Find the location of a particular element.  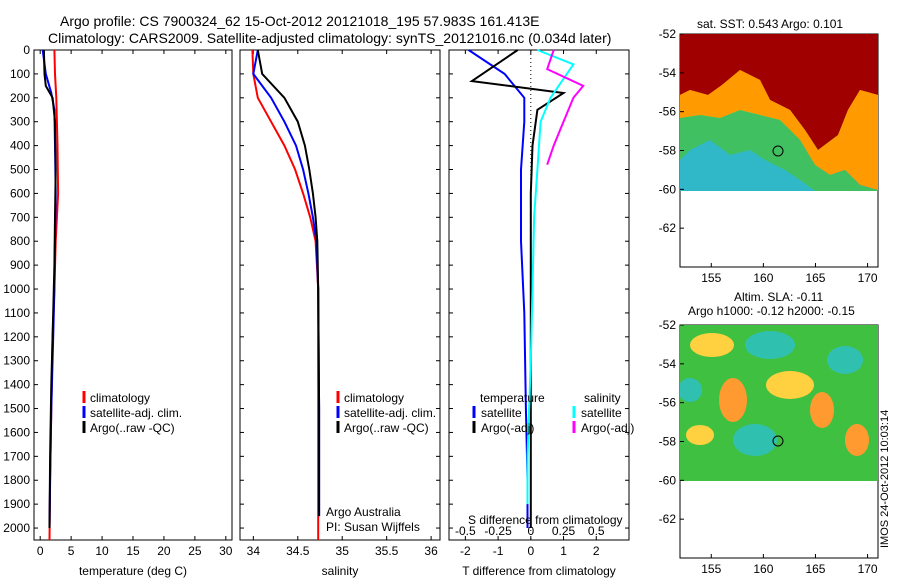

sst-warm-region is located at coordinates (779, 92).